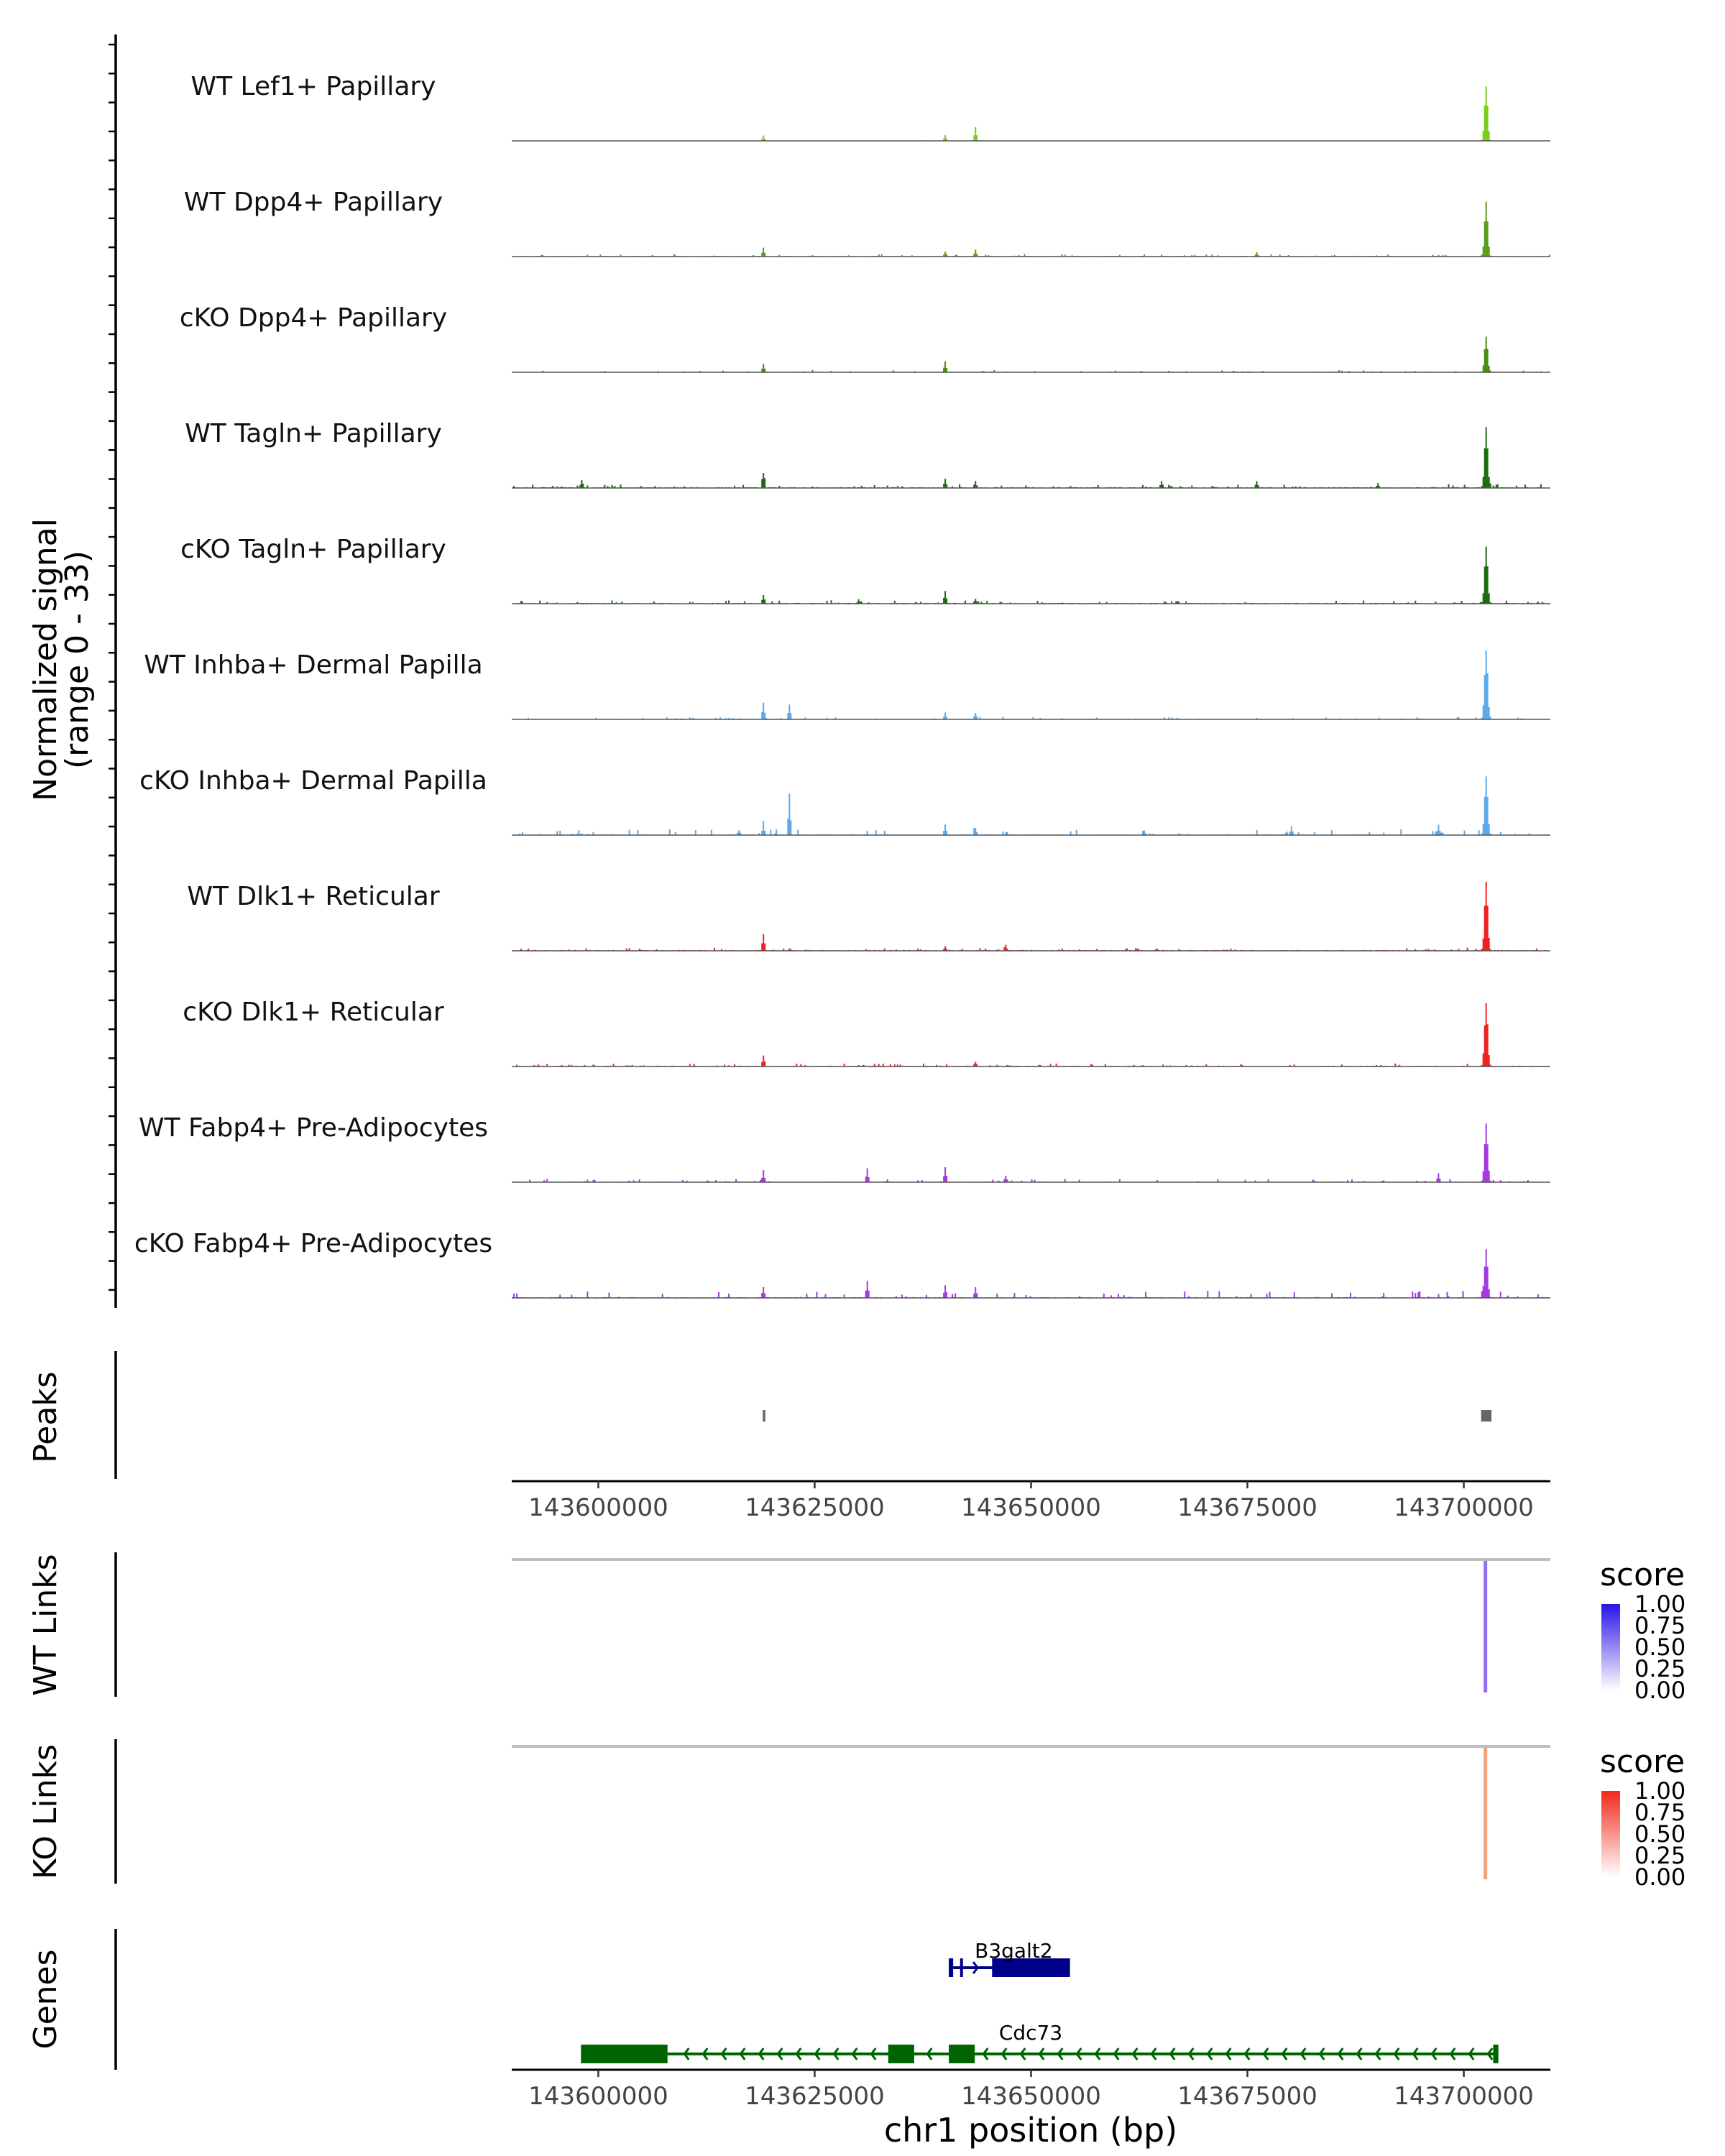 This screenshot has width=1725, height=2156. Describe the element at coordinates (313, 550) in the screenshot. I see `track-label: cKO Tagln+ Papillary` at that location.